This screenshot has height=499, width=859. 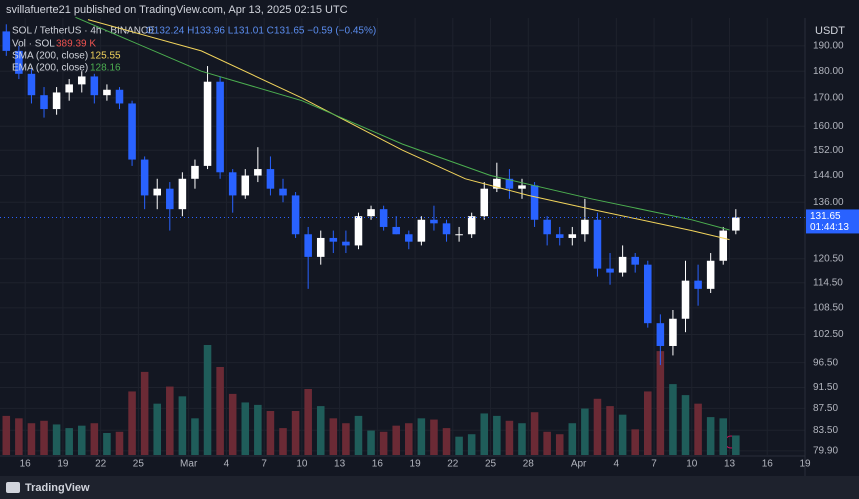 I want to click on y-tick-label: 96.50, so click(x=825, y=362).